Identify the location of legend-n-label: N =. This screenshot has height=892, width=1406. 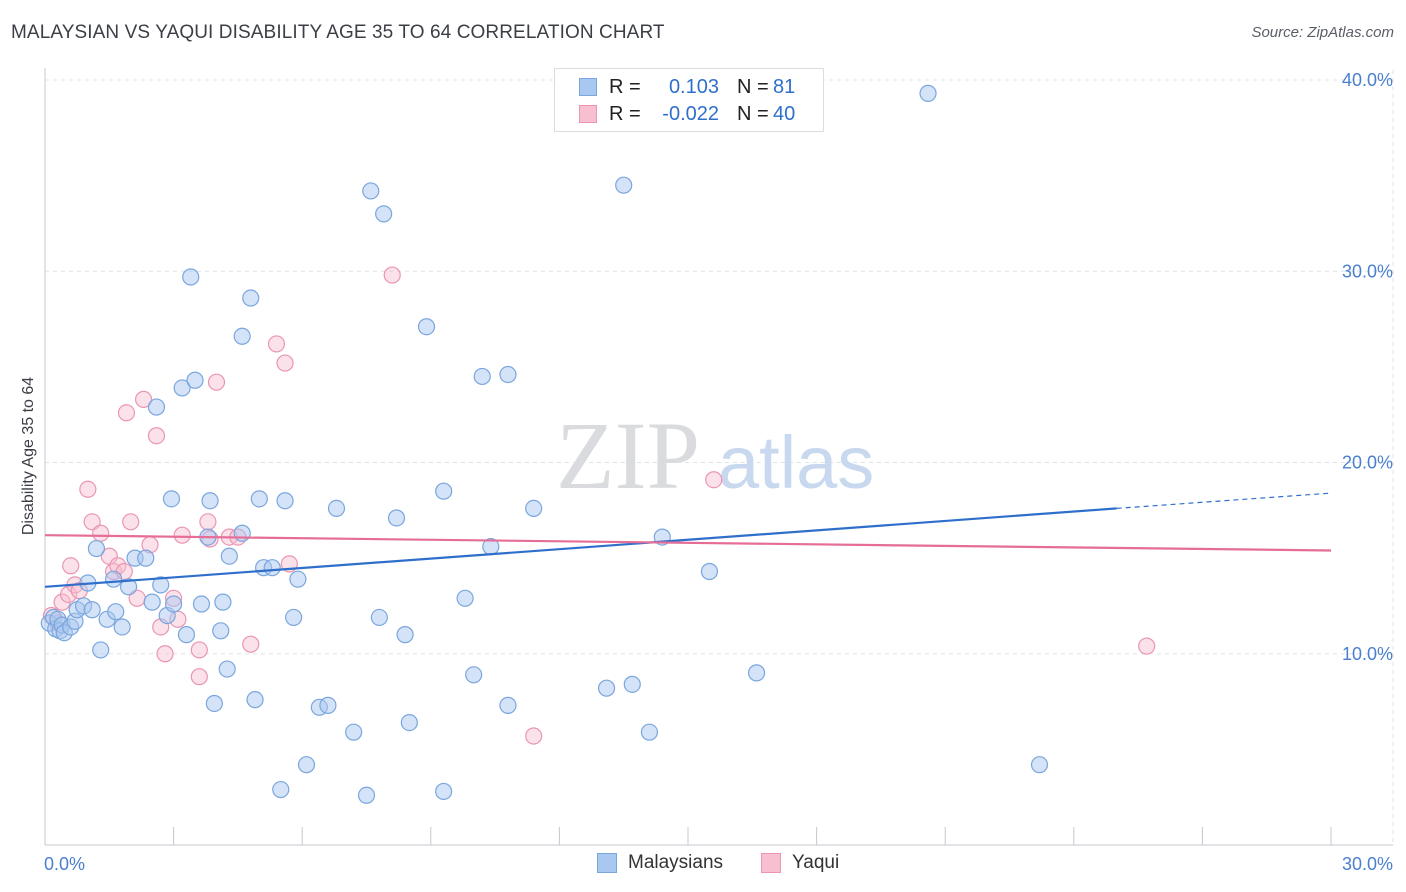
(753, 86).